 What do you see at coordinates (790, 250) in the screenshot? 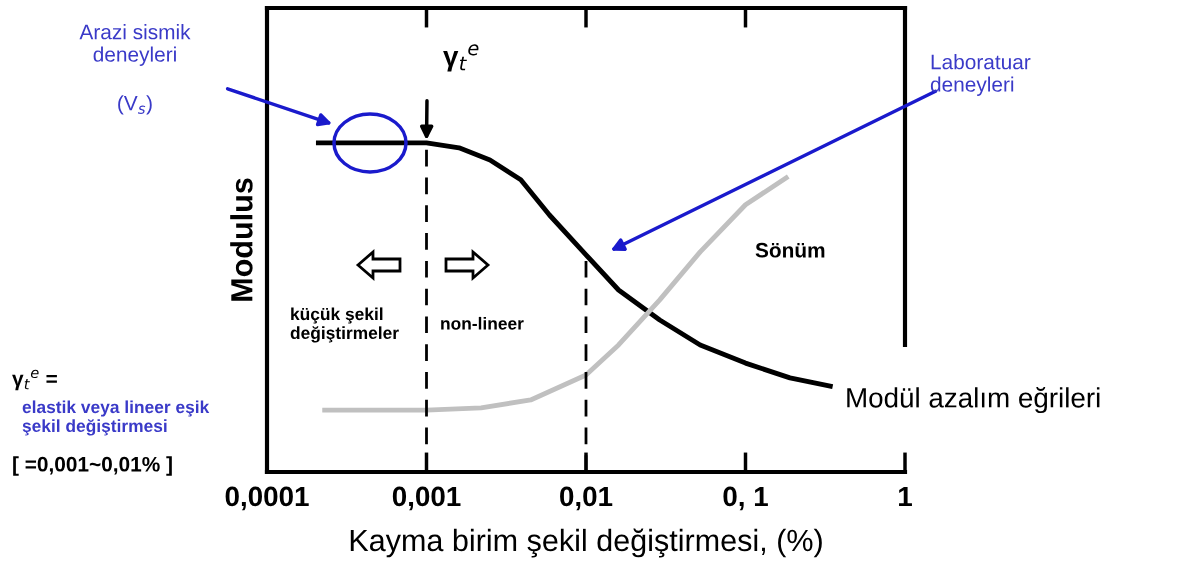
I see `series-label: Sönüm` at bounding box center [790, 250].